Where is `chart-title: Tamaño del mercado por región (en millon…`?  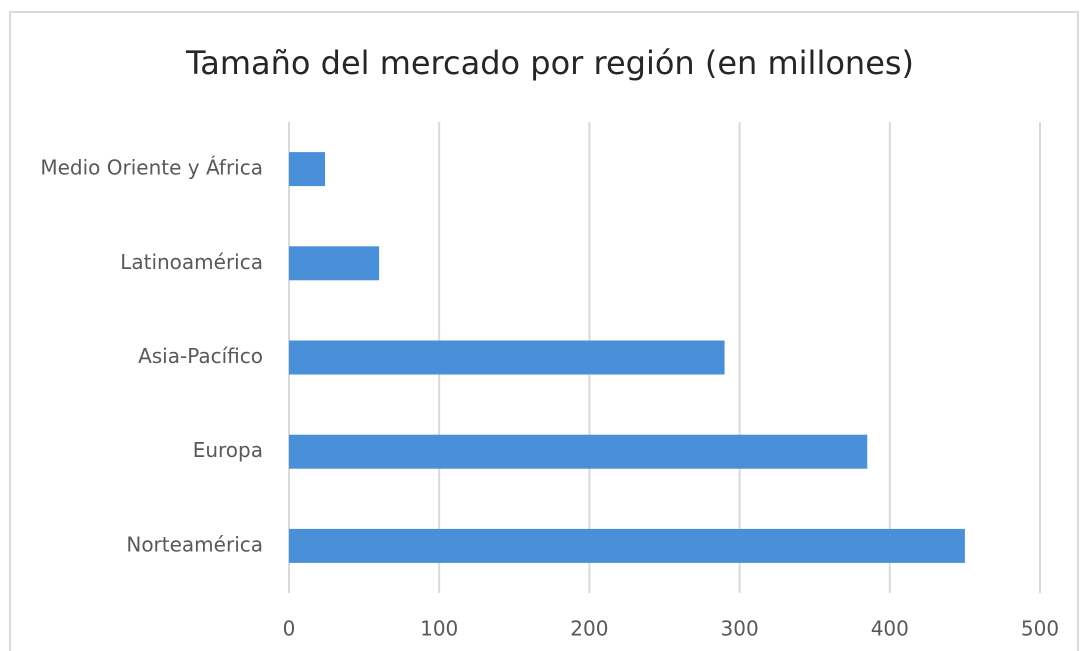 chart-title: Tamaño del mercado por región (en millon… is located at coordinates (549, 63).